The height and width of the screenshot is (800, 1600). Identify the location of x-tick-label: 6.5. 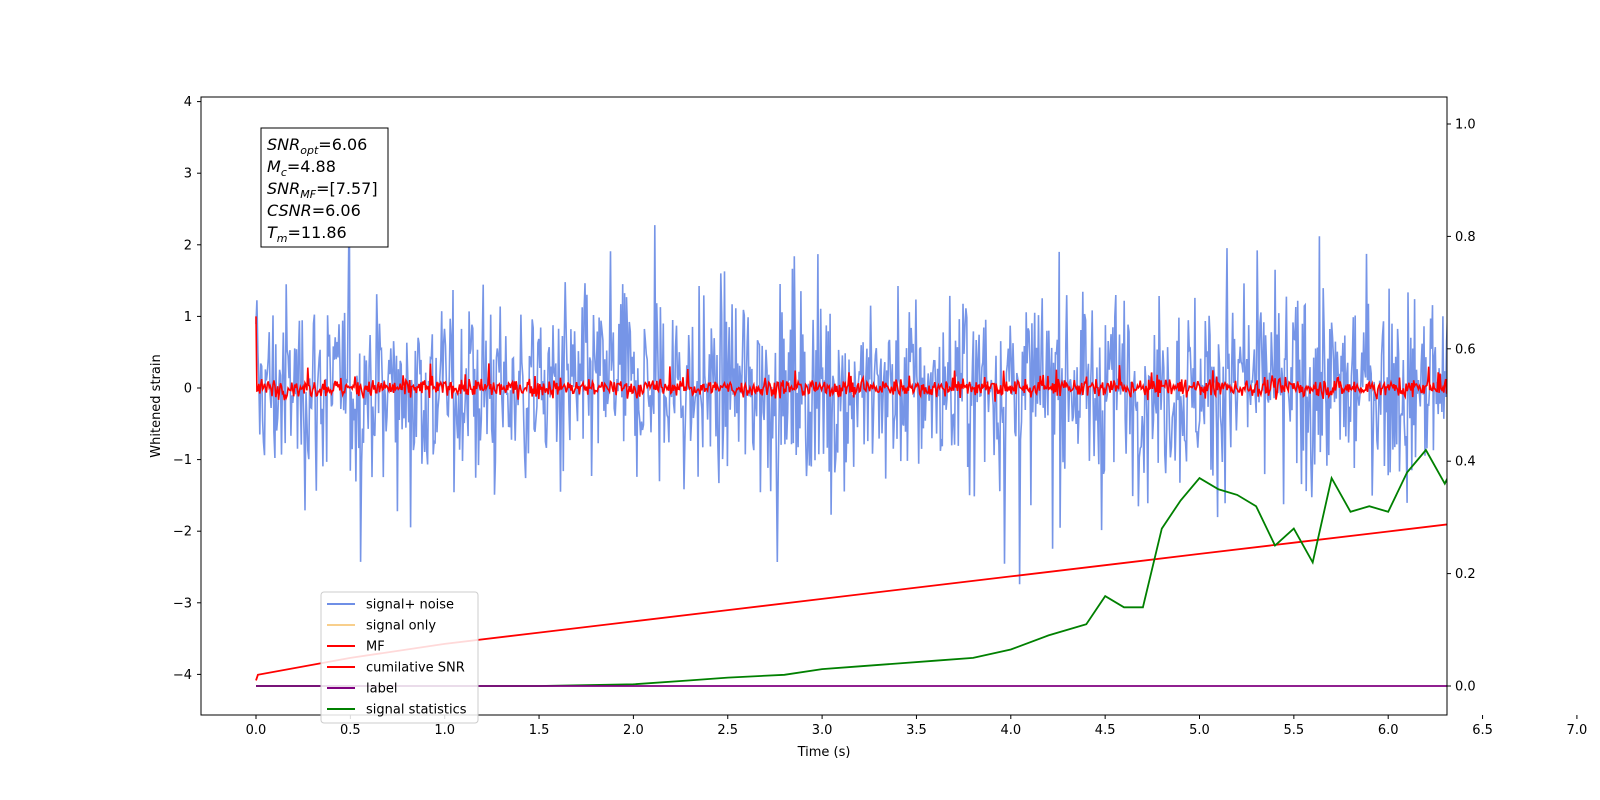
(1482, 730).